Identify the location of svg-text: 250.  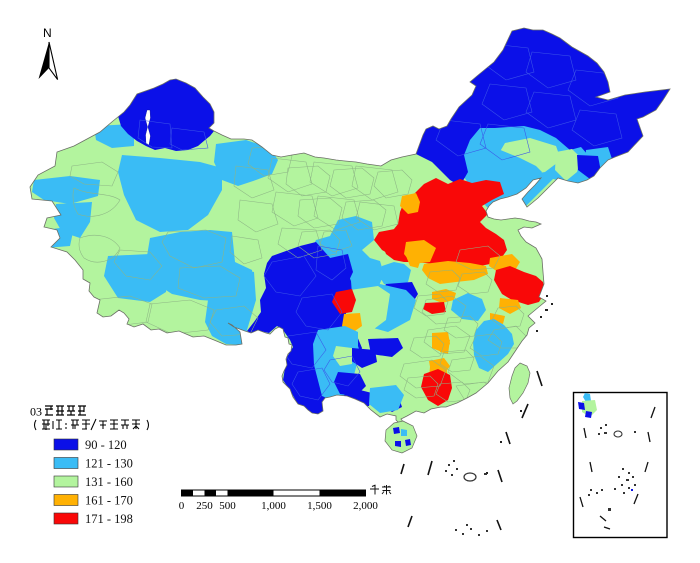
(204, 506).